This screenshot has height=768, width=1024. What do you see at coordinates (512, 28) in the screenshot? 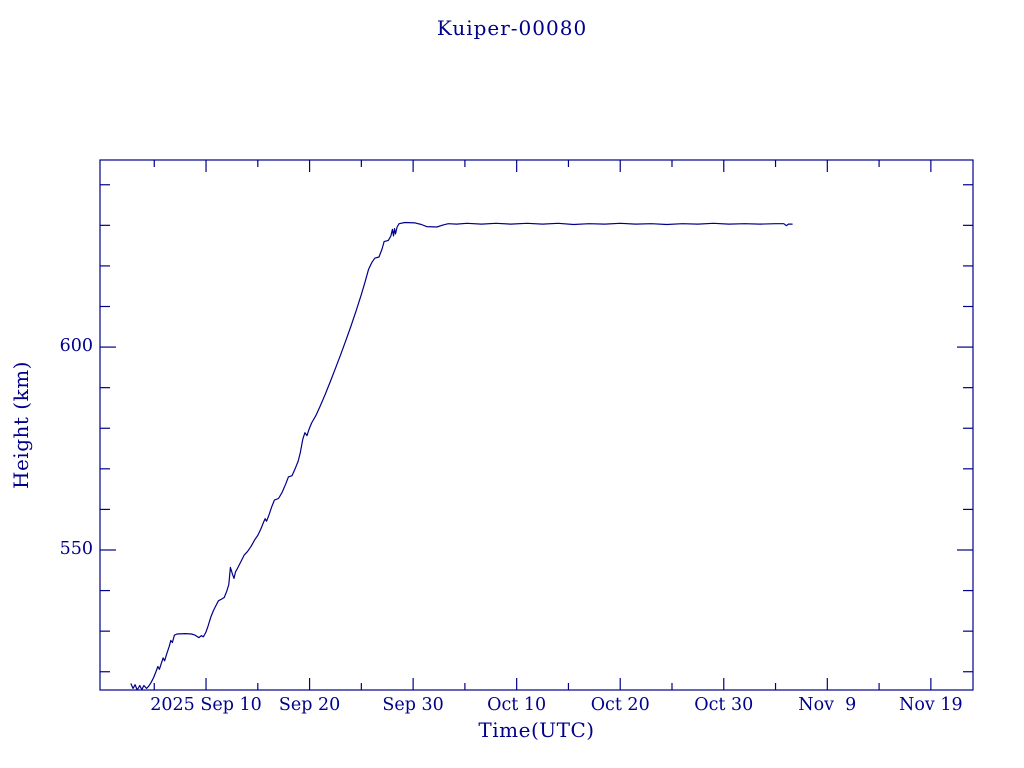
I see `chart-title: Kuiper-00080` at bounding box center [512, 28].